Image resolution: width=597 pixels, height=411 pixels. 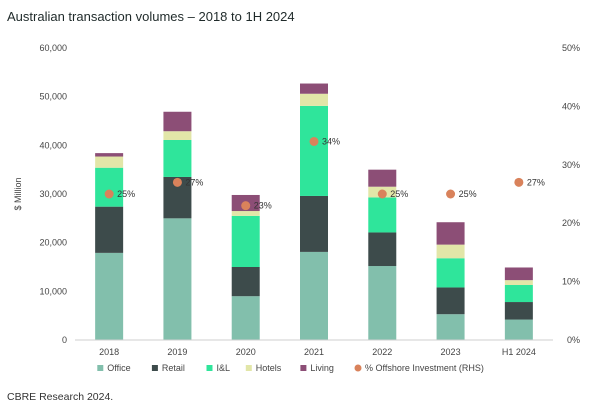 What do you see at coordinates (518, 329) in the screenshot?
I see `bar-office-h1-2024` at bounding box center [518, 329].